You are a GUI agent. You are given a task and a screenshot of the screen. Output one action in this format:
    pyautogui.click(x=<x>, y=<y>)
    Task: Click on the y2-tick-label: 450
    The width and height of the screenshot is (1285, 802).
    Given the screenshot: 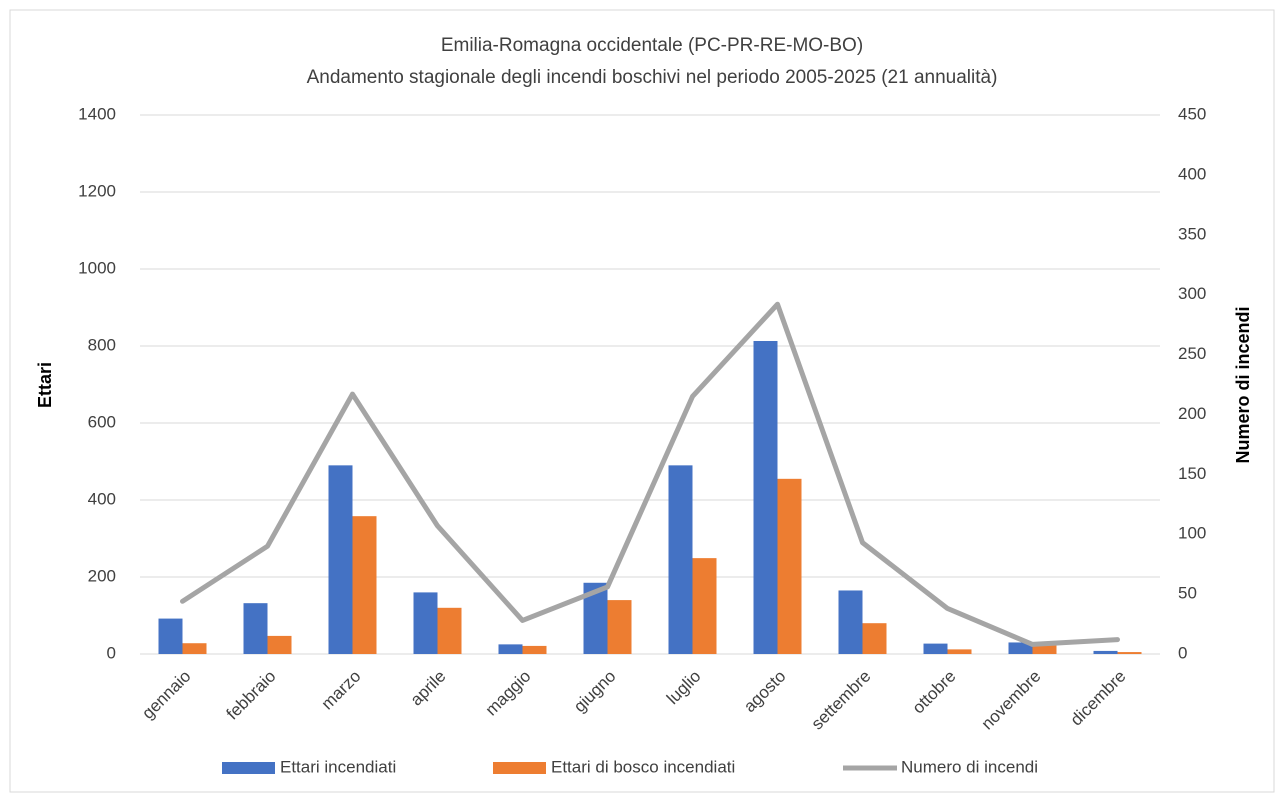 What is the action you would take?
    pyautogui.click(x=1192, y=113)
    